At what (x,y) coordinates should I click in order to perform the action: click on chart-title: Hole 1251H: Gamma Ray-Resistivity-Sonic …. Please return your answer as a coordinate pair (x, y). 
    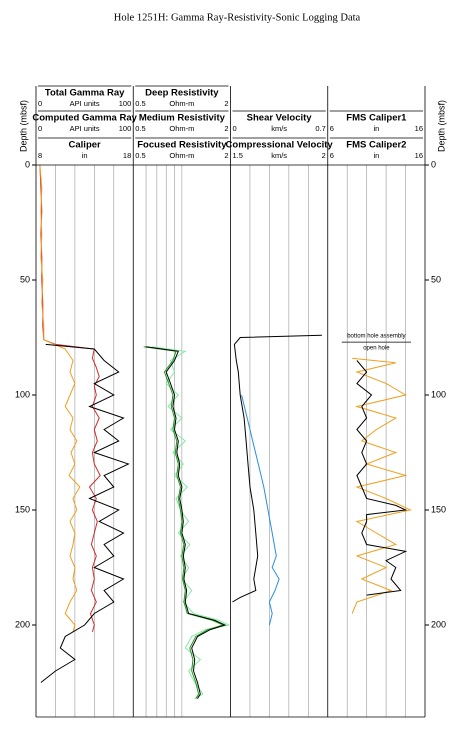
    Looking at the image, I should click on (237, 17).